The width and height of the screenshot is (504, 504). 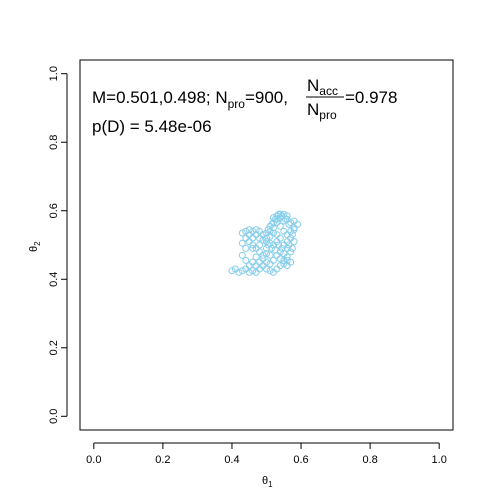 What do you see at coordinates (54, 210) in the screenshot?
I see `y-tick-label: 0.6` at bounding box center [54, 210].